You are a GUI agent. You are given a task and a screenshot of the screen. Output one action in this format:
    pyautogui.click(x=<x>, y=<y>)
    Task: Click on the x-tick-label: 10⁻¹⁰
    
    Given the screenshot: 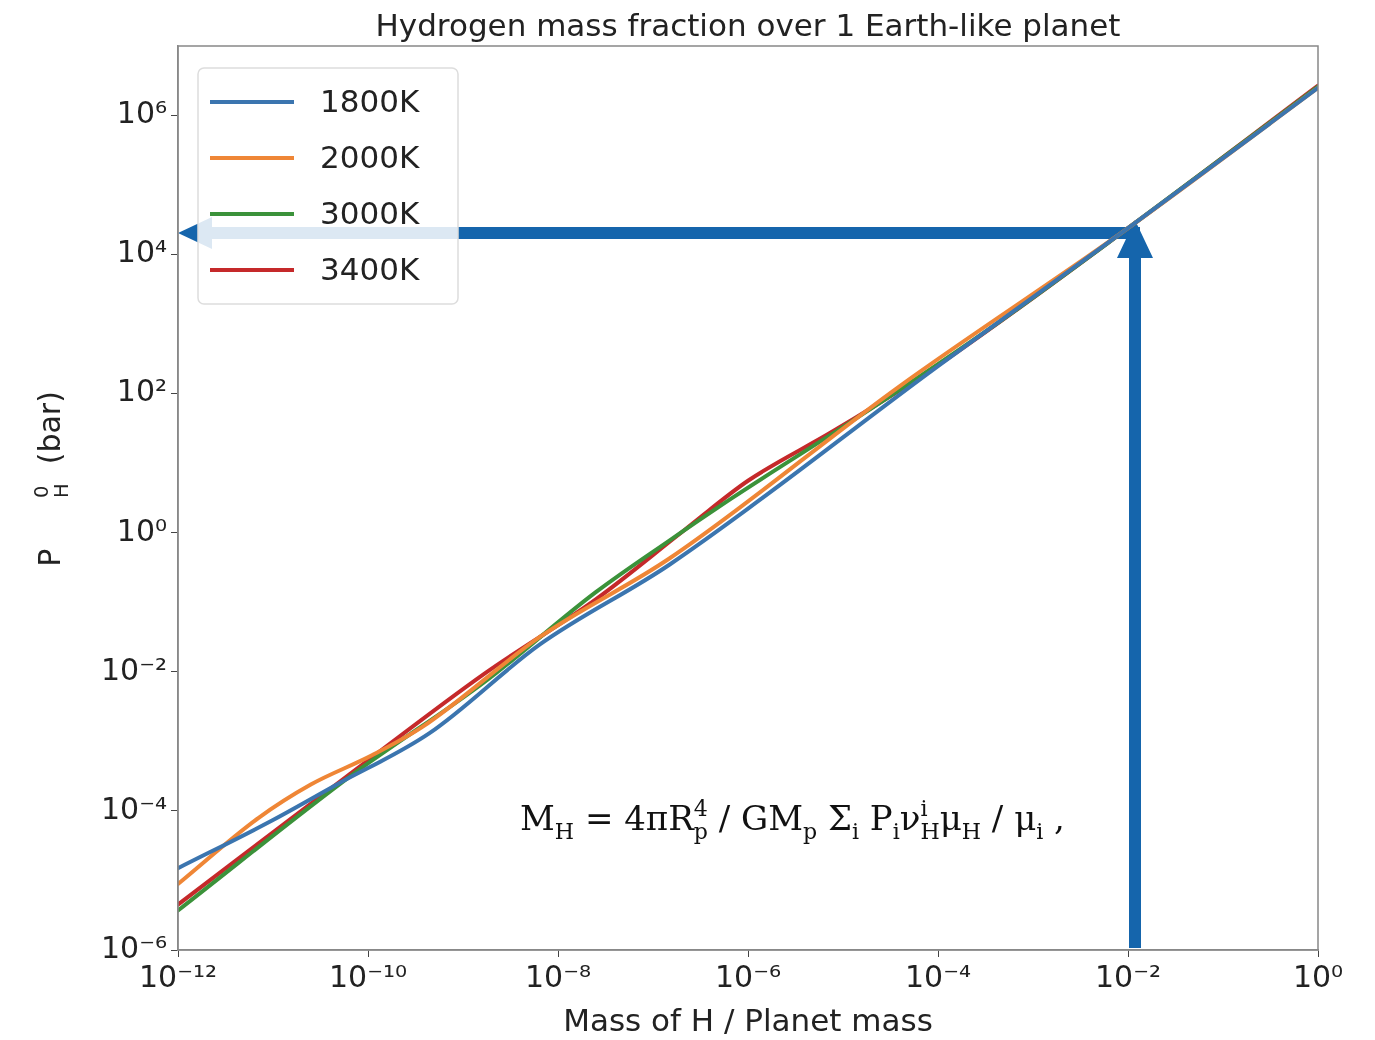 What is the action you would take?
    pyautogui.click(x=368, y=976)
    